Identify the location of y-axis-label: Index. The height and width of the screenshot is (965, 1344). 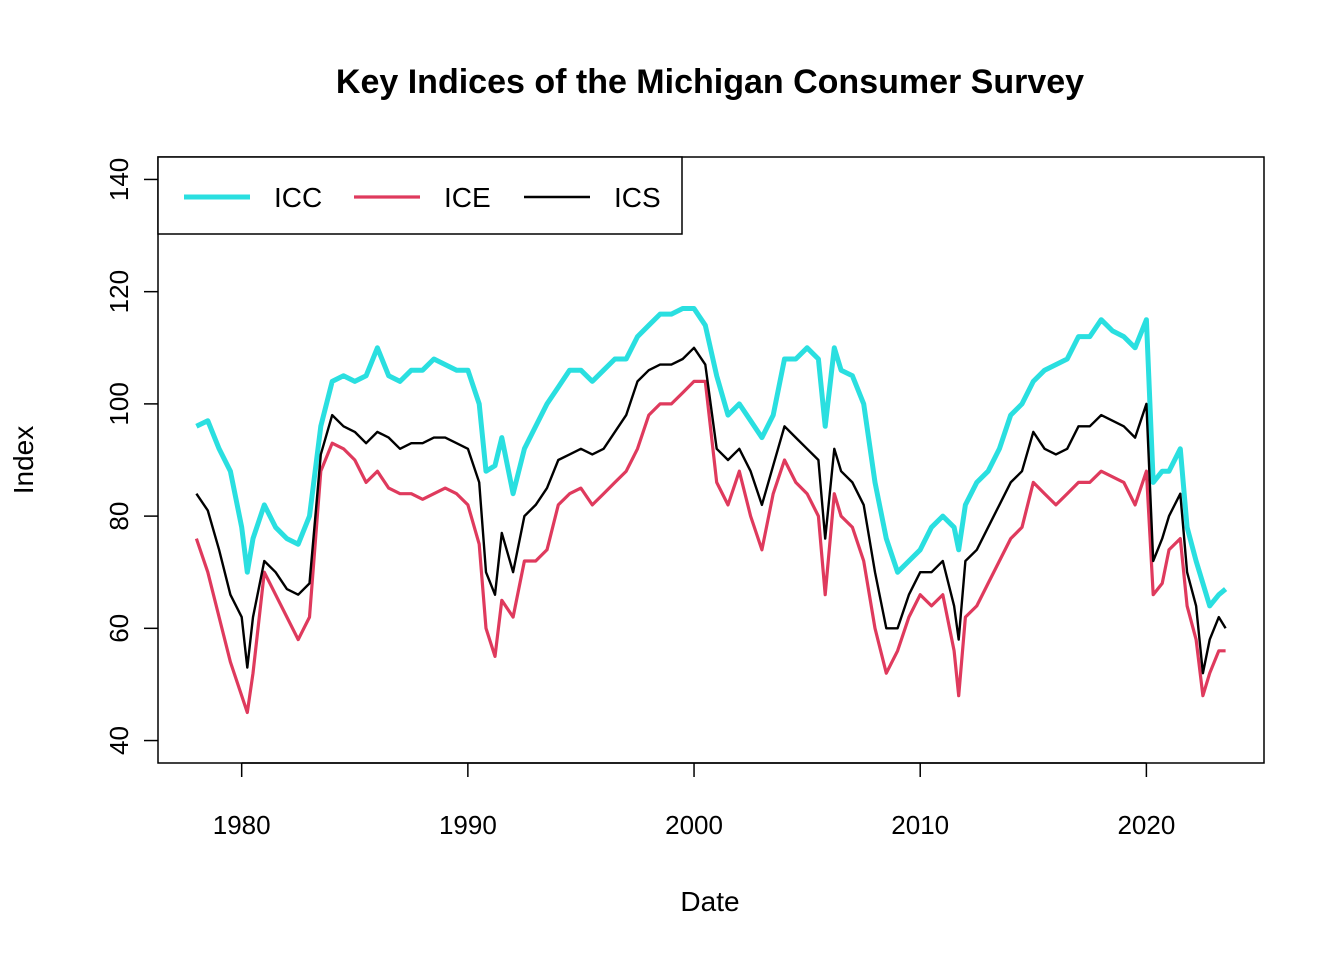
(23, 460).